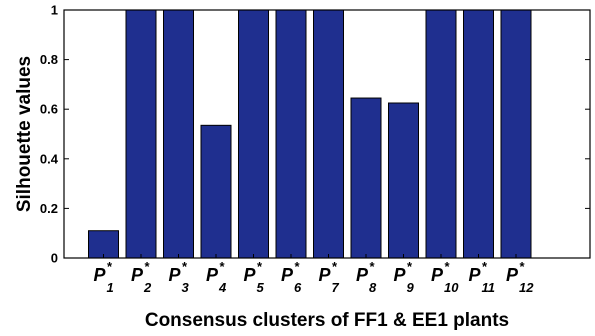 This screenshot has height=336, width=595. I want to click on x-tick-label-subscript: 7, so click(336, 287).